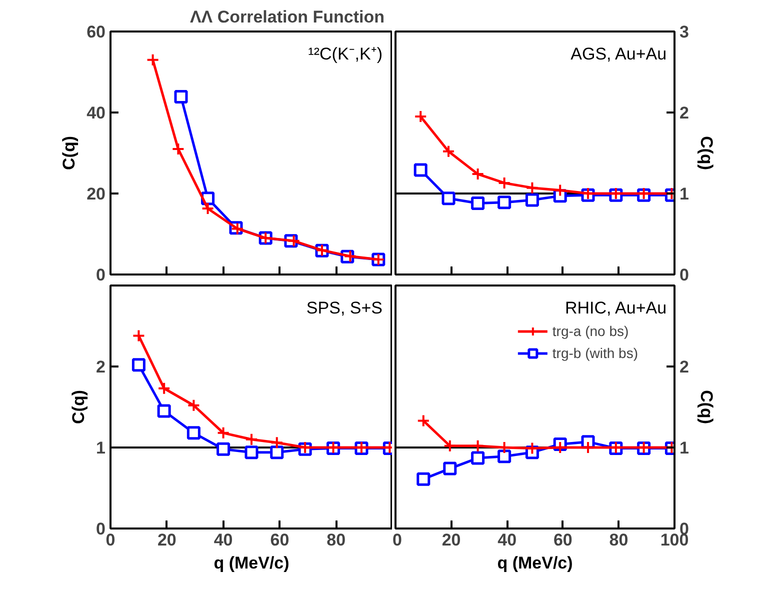 The width and height of the screenshot is (763, 615). I want to click on annotation: AGS, Au+Au, so click(618, 54).